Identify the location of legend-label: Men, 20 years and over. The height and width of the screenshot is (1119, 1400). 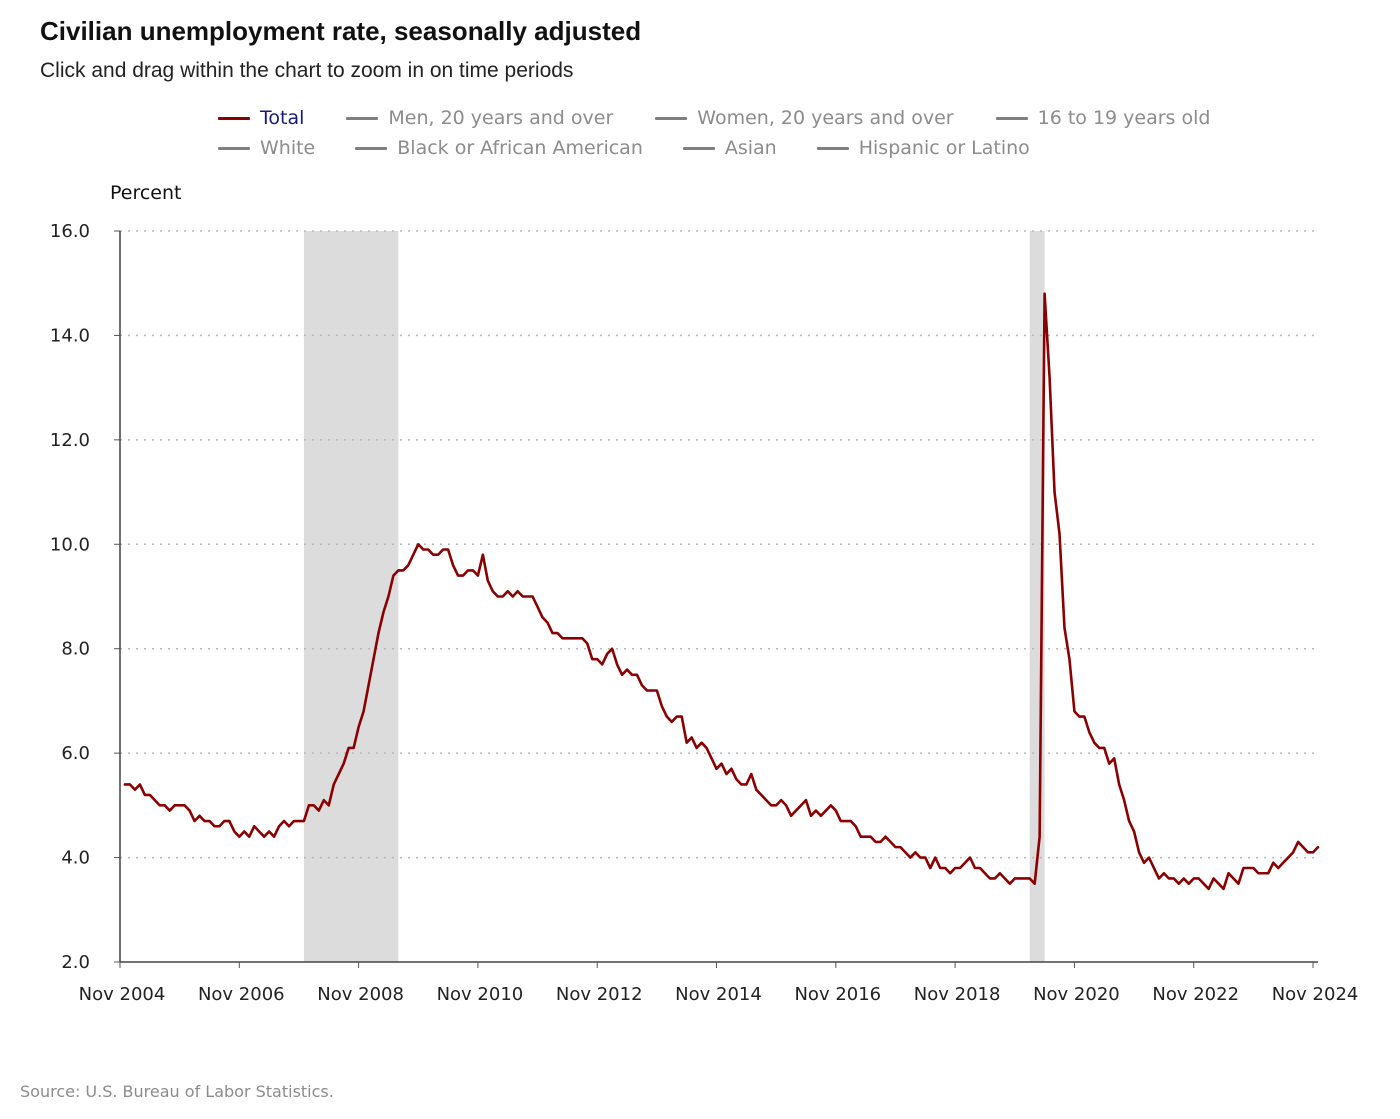
(501, 118).